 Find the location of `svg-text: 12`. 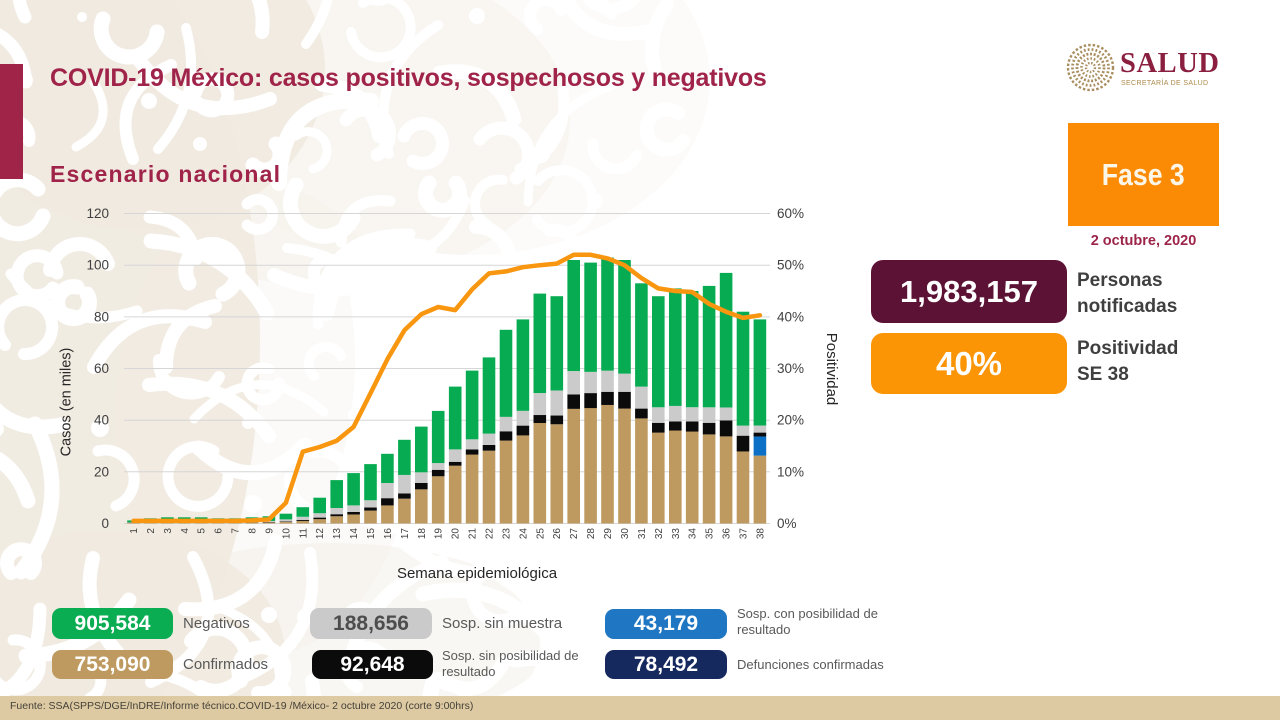

svg-text: 12 is located at coordinates (320, 534).